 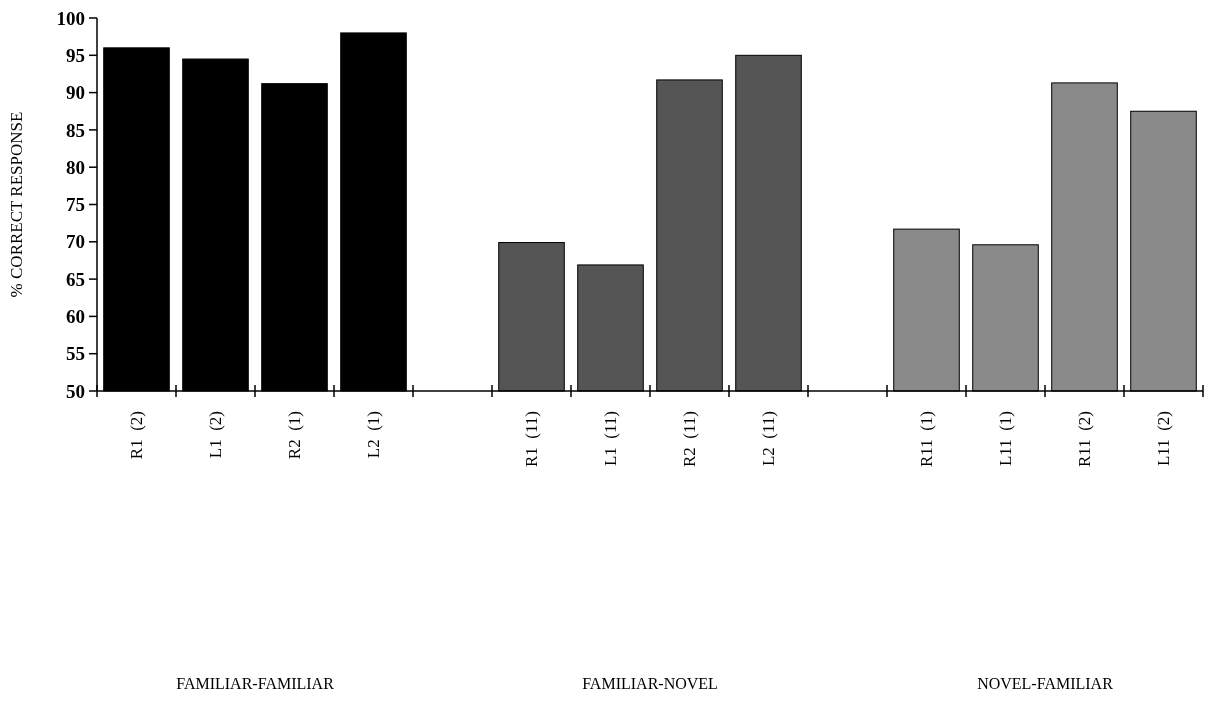 What do you see at coordinates (75, 55) in the screenshot?
I see `y-tick-label: 95` at bounding box center [75, 55].